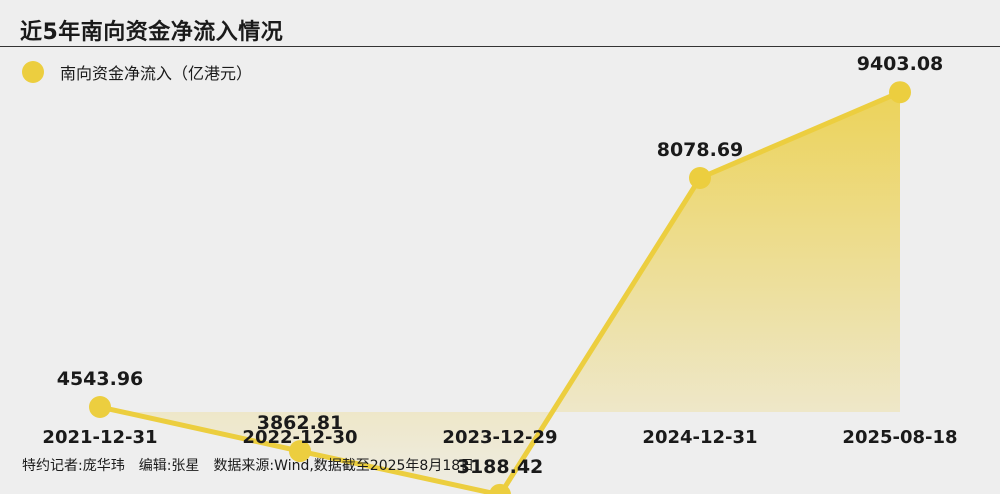 This screenshot has width=1000, height=494. What do you see at coordinates (500, 467) in the screenshot?
I see `data-label: 3188.42` at bounding box center [500, 467].